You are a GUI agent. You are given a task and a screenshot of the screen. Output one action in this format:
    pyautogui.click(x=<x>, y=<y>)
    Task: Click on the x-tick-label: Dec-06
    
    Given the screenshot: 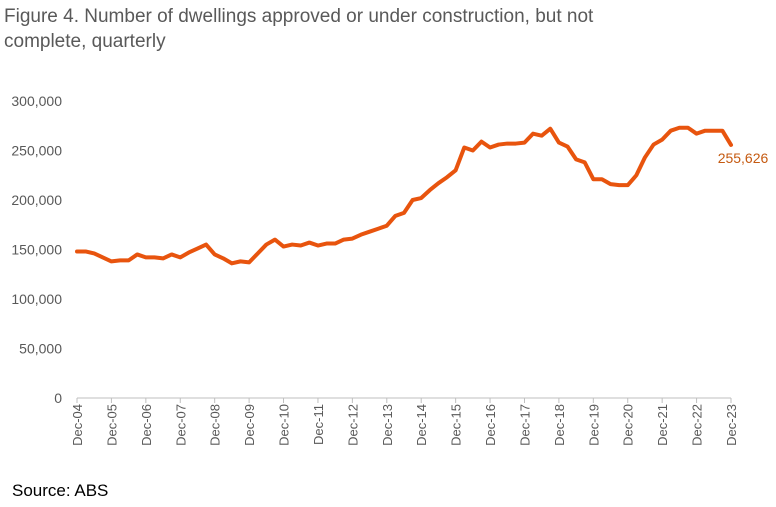 What is the action you would take?
    pyautogui.click(x=146, y=425)
    